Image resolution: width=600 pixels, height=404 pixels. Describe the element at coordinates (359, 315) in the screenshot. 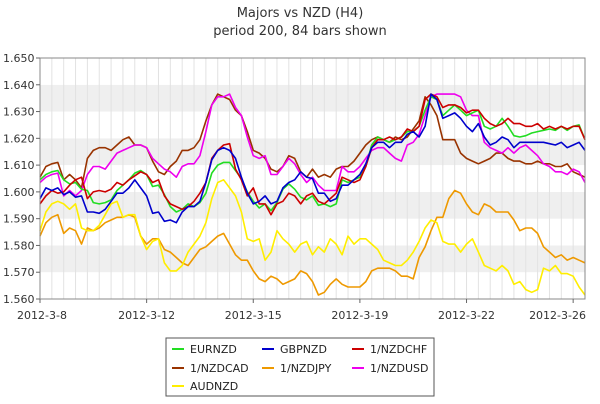

I see `x-tick-label: 2012-3-19` at that location.